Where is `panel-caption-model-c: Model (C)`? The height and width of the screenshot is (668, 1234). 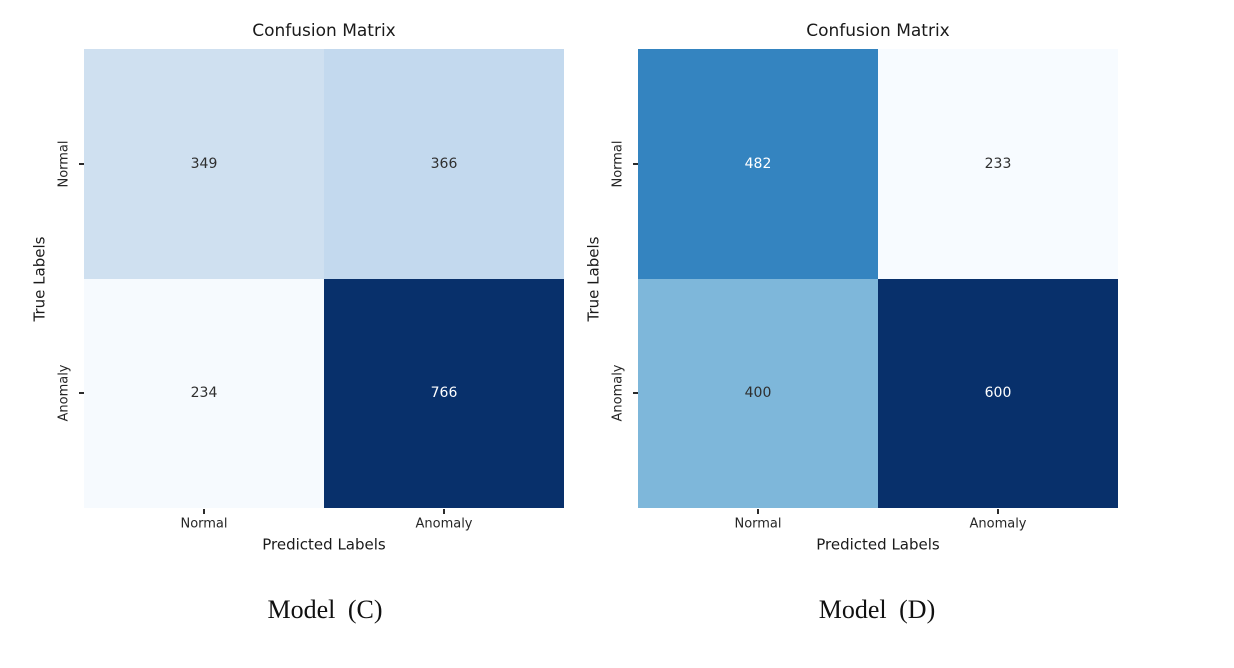
panel-caption-model-c: Model (C) is located at coordinates (325, 609).